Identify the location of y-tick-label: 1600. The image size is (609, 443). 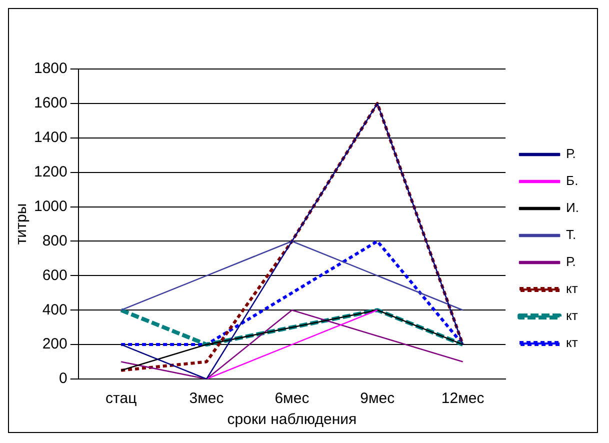
(51, 103).